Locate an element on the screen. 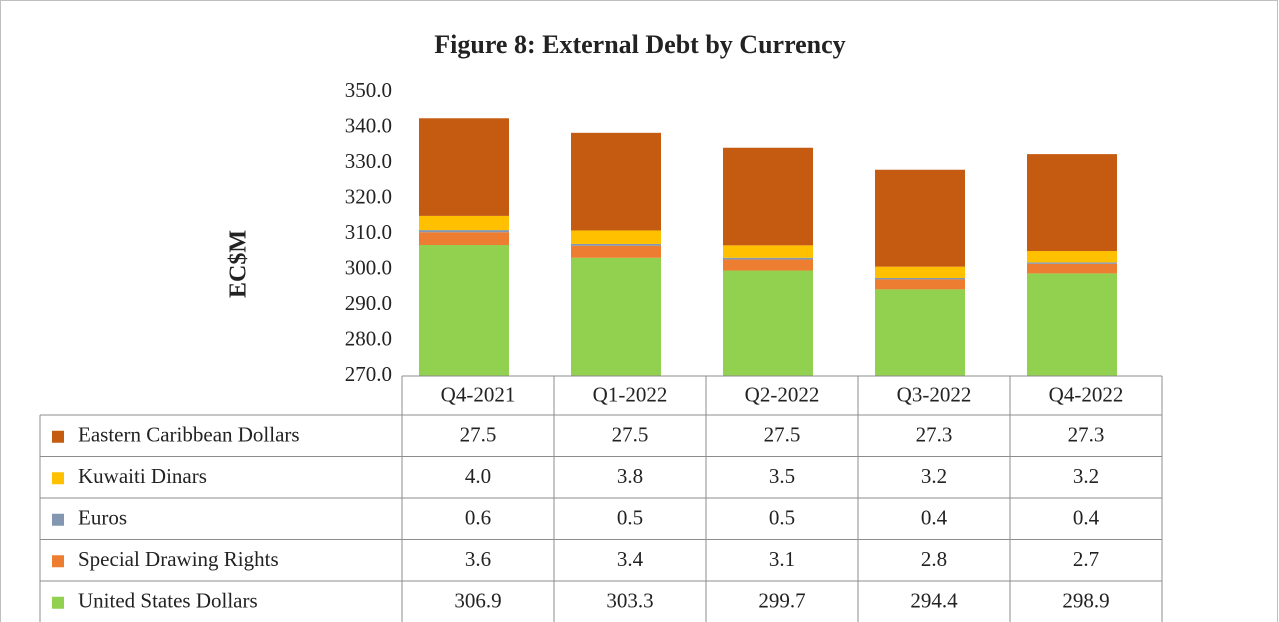 This screenshot has height=622, width=1279. legend-label: Special Drawing Rights is located at coordinates (178, 559).